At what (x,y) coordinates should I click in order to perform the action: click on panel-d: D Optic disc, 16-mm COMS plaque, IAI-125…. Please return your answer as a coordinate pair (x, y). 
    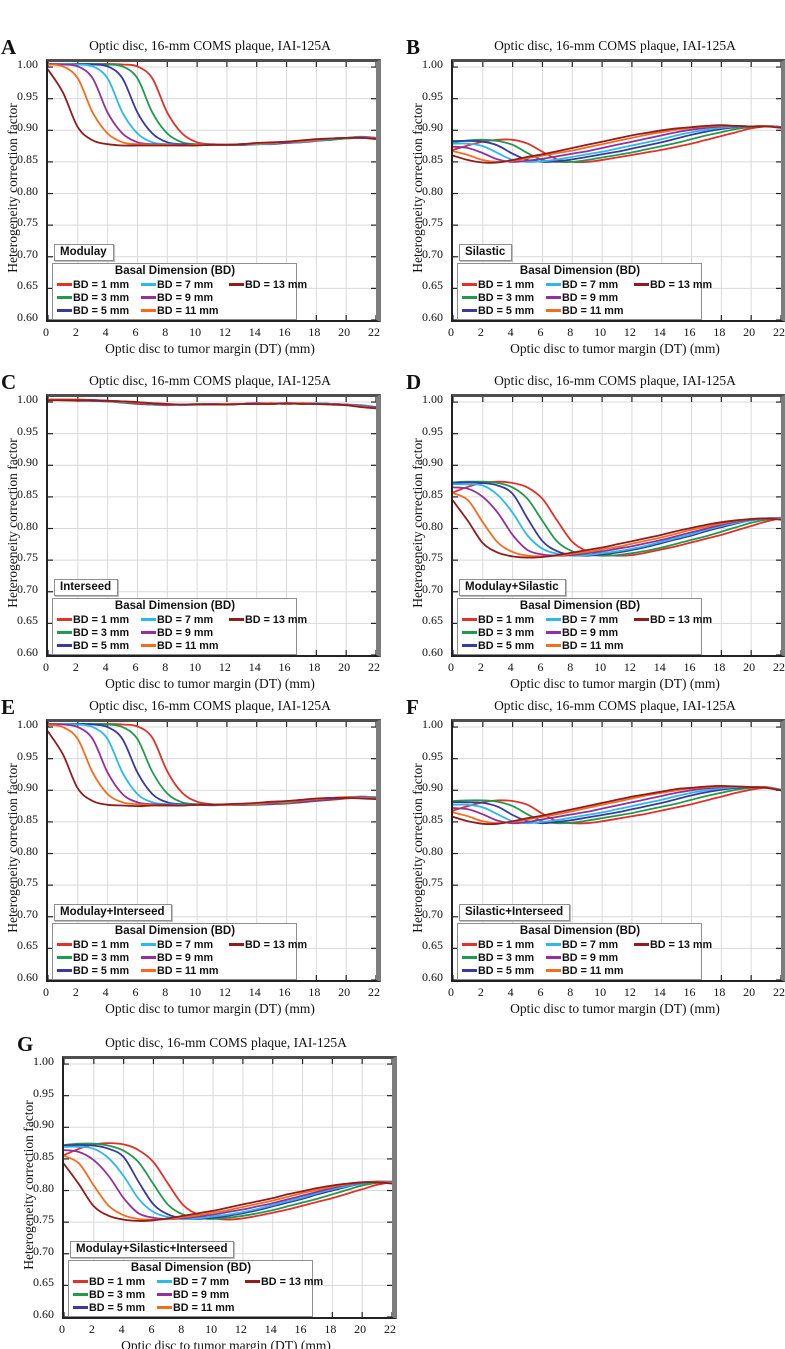
    Looking at the image, I should click on (595, 534).